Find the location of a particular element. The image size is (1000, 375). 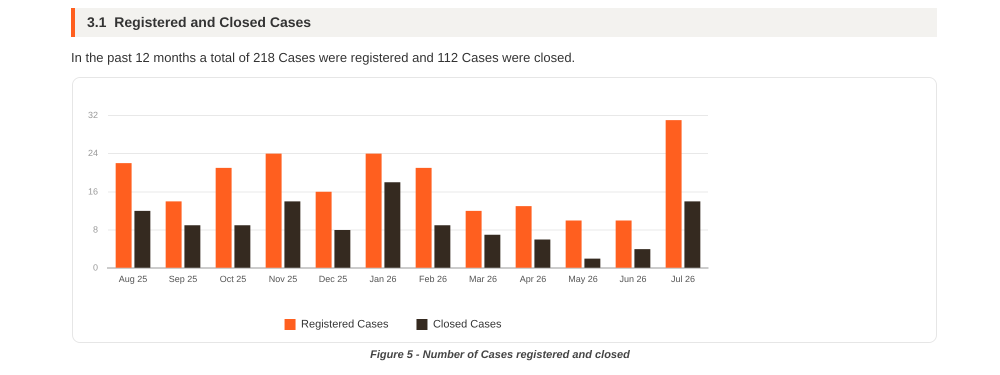

legend-label: Registered Cases is located at coordinates (345, 324).